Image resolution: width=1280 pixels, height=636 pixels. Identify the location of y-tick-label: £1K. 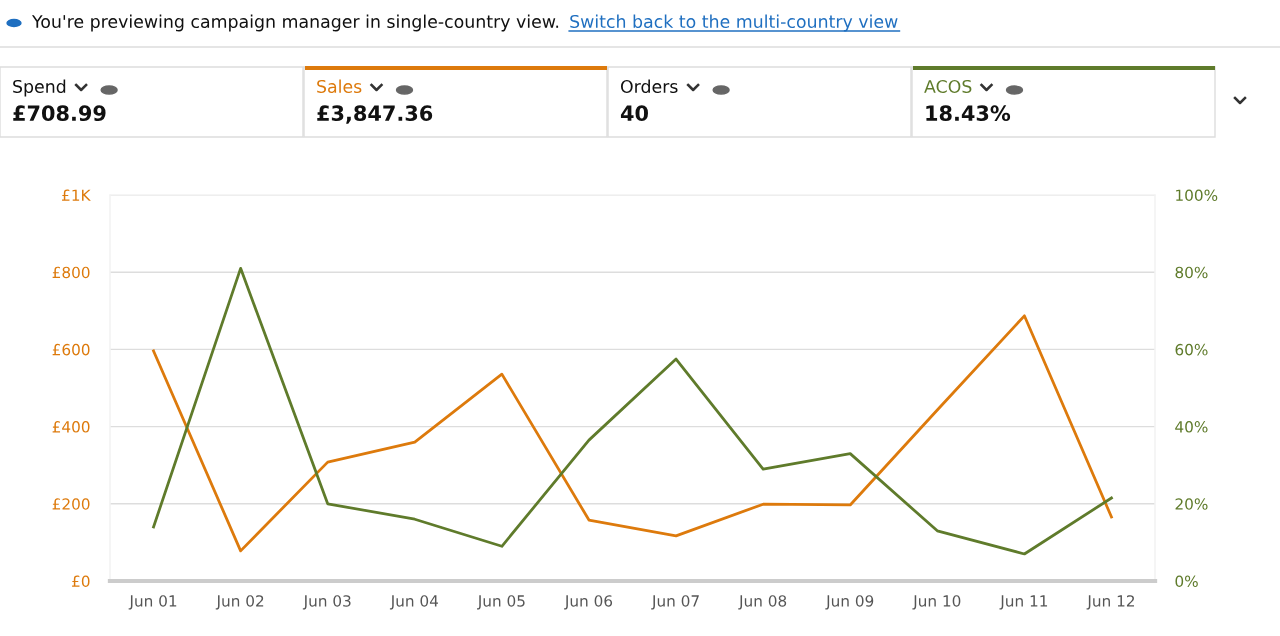
(76, 195).